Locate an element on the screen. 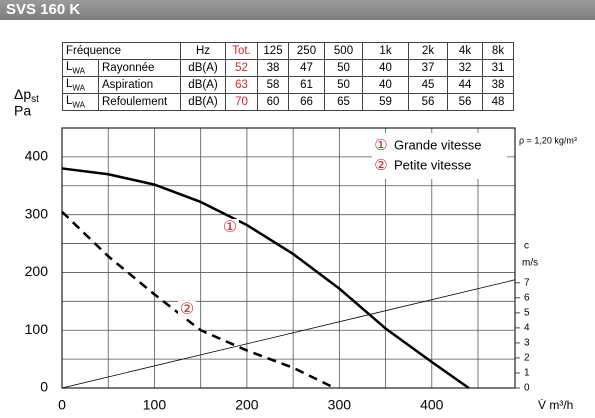  curve-label: ① is located at coordinates (230, 227).